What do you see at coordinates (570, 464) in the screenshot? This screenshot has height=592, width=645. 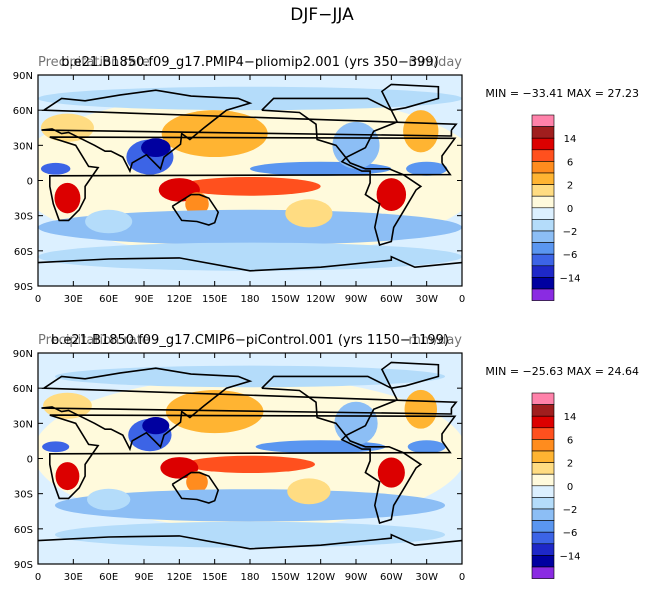 I see `colorbar-label: 2` at bounding box center [570, 464].